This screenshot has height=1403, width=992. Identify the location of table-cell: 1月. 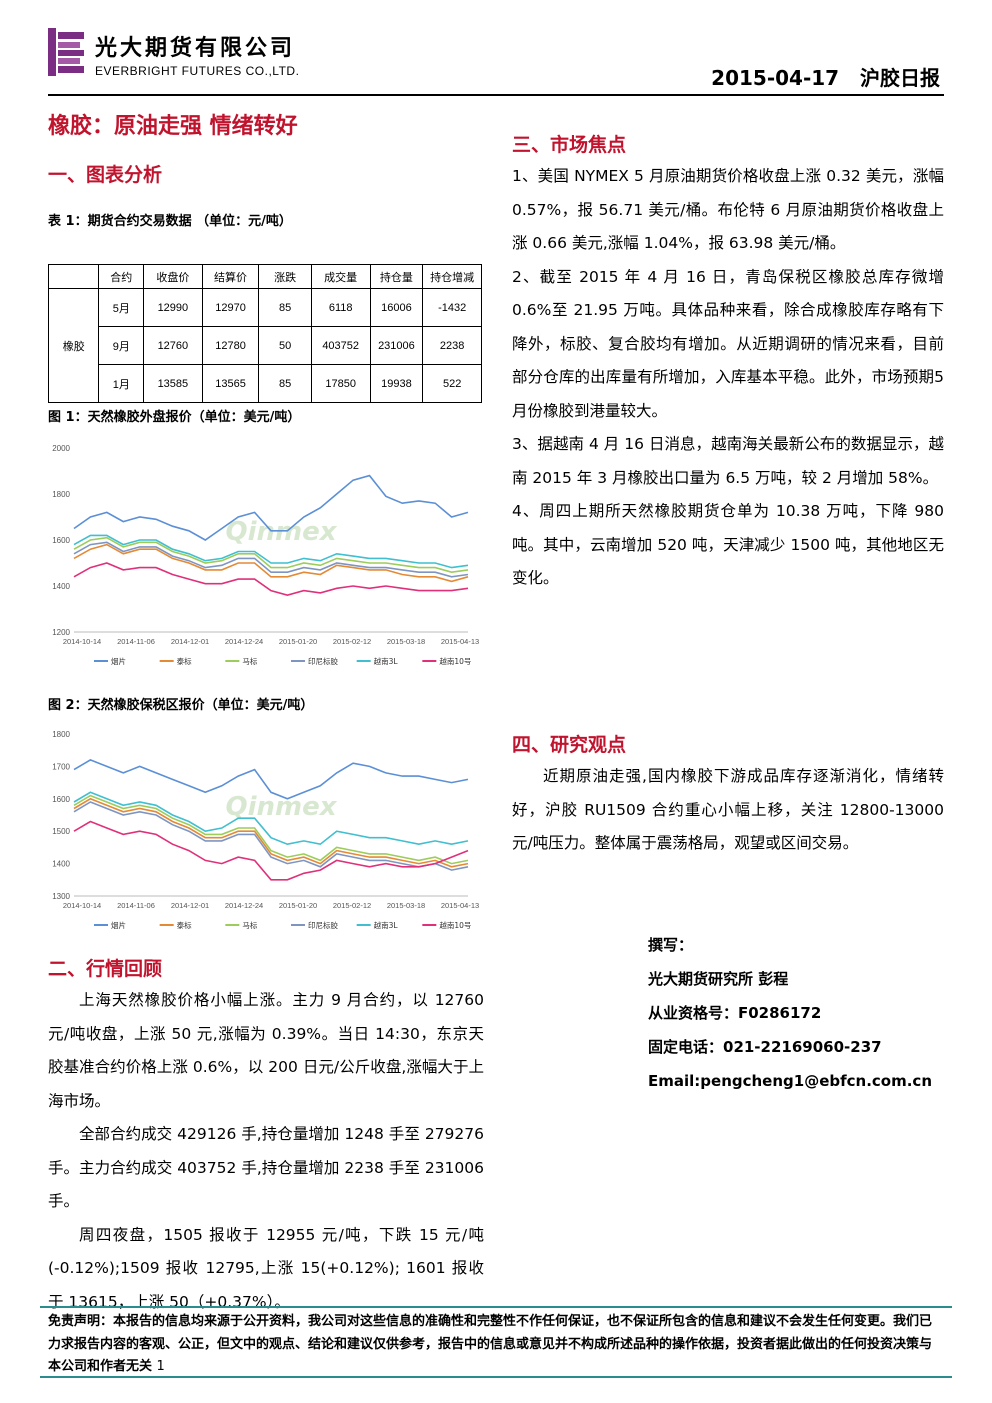
(121, 383).